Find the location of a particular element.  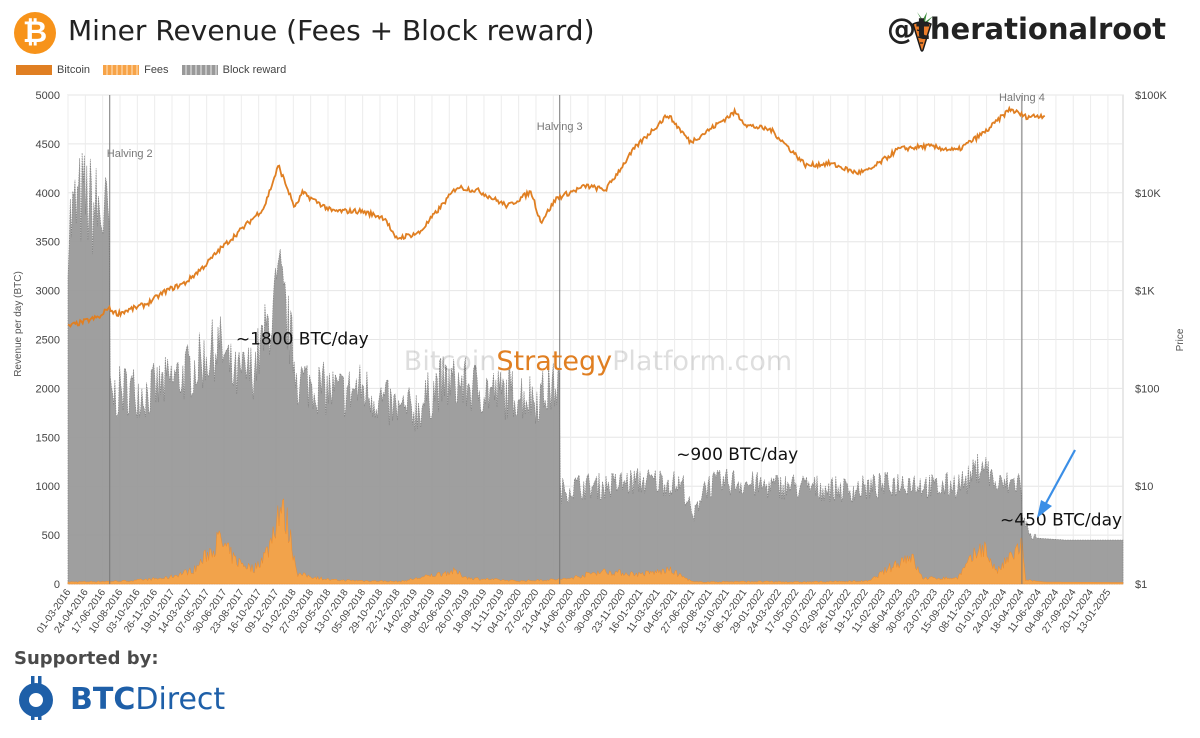

annotation-label: ~900 BTC/day is located at coordinates (737, 455).